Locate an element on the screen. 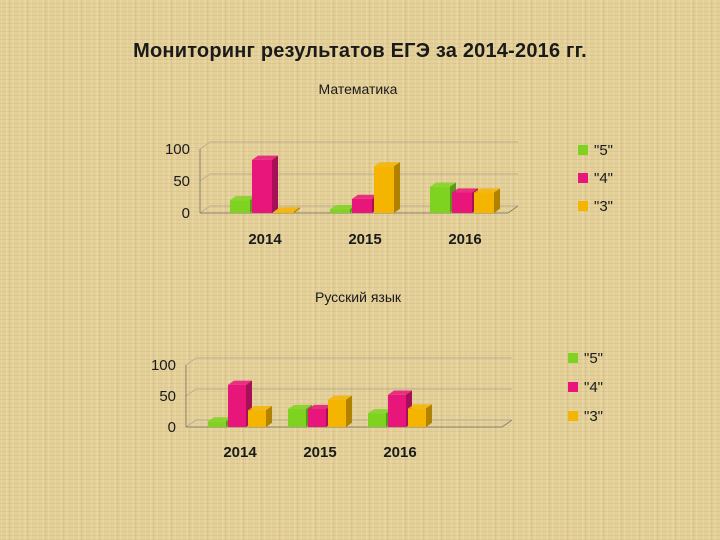  chart-math-plot: 0 50 100 2014 2015 2016 "5" "4" "3" is located at coordinates (389, 194).